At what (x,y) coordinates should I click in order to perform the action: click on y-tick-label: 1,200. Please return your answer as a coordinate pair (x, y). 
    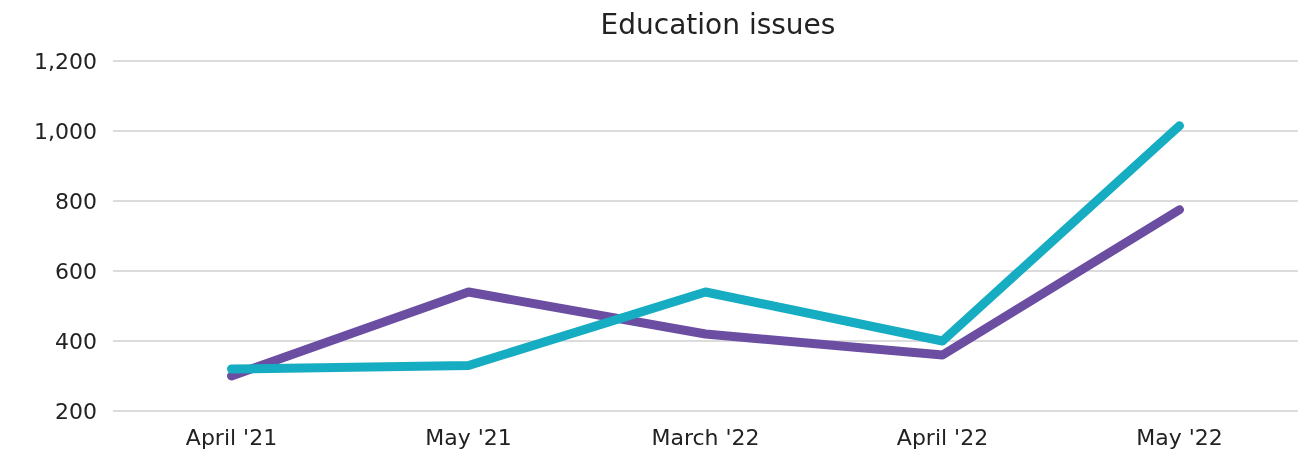
    Looking at the image, I should click on (65, 61).